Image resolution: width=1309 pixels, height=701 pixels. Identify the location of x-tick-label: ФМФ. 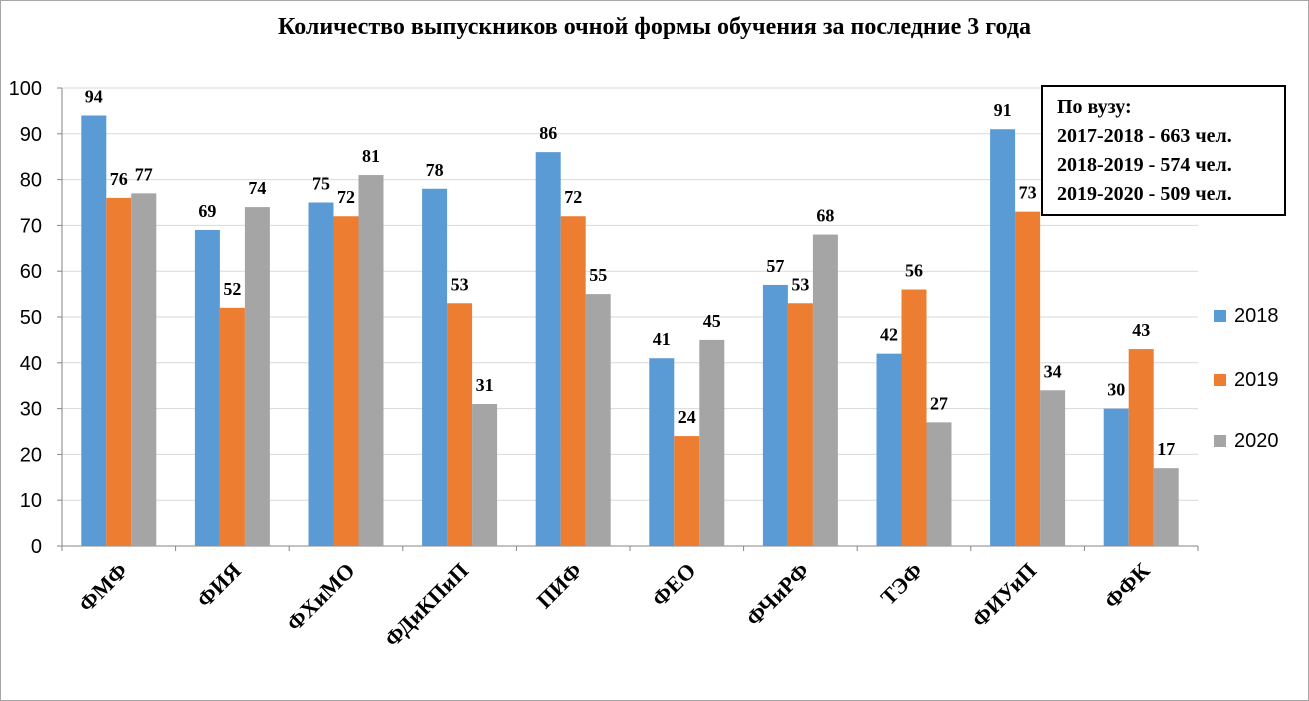
(102, 587).